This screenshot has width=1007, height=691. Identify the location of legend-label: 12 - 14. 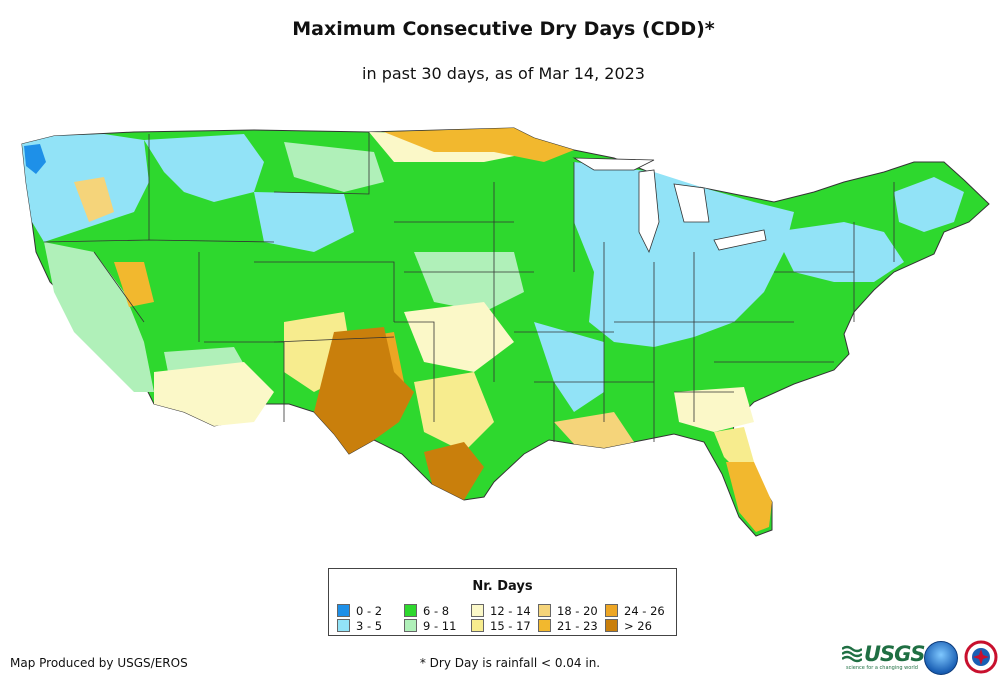
(510, 610).